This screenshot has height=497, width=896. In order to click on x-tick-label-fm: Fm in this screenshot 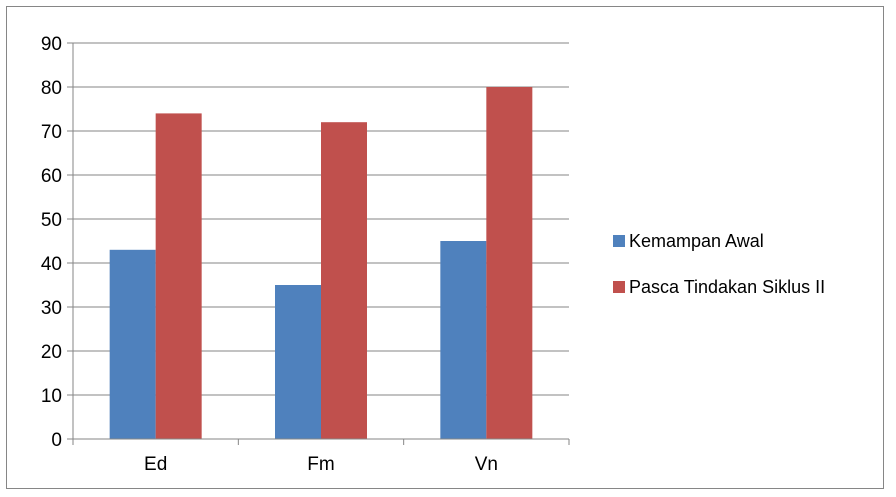, I will do `click(320, 464)`.